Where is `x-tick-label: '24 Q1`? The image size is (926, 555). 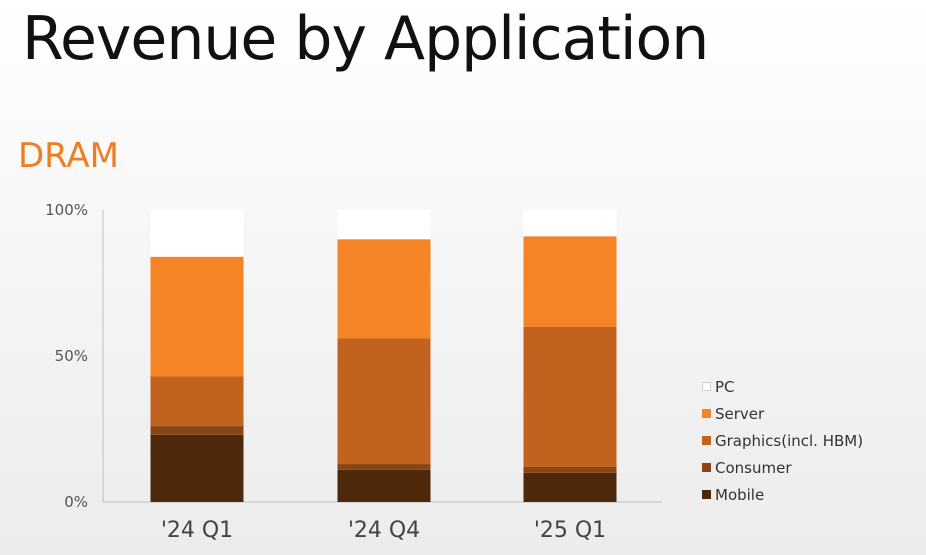
x-tick-label: '24 Q1 is located at coordinates (197, 530).